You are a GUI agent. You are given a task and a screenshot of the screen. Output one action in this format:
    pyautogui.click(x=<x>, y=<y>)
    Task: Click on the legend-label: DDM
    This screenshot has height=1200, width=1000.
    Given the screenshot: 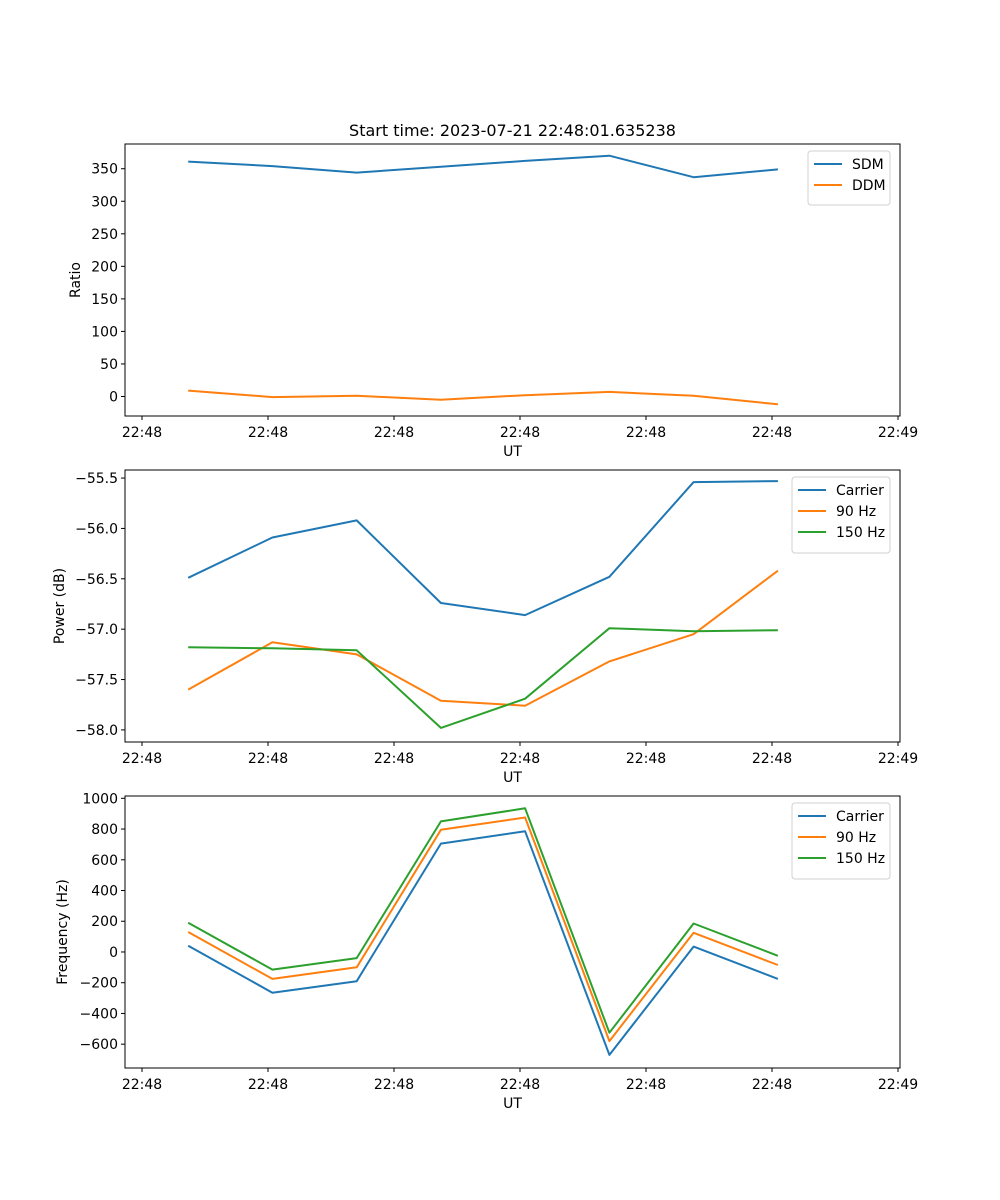 What is the action you would take?
    pyautogui.click(x=869, y=186)
    